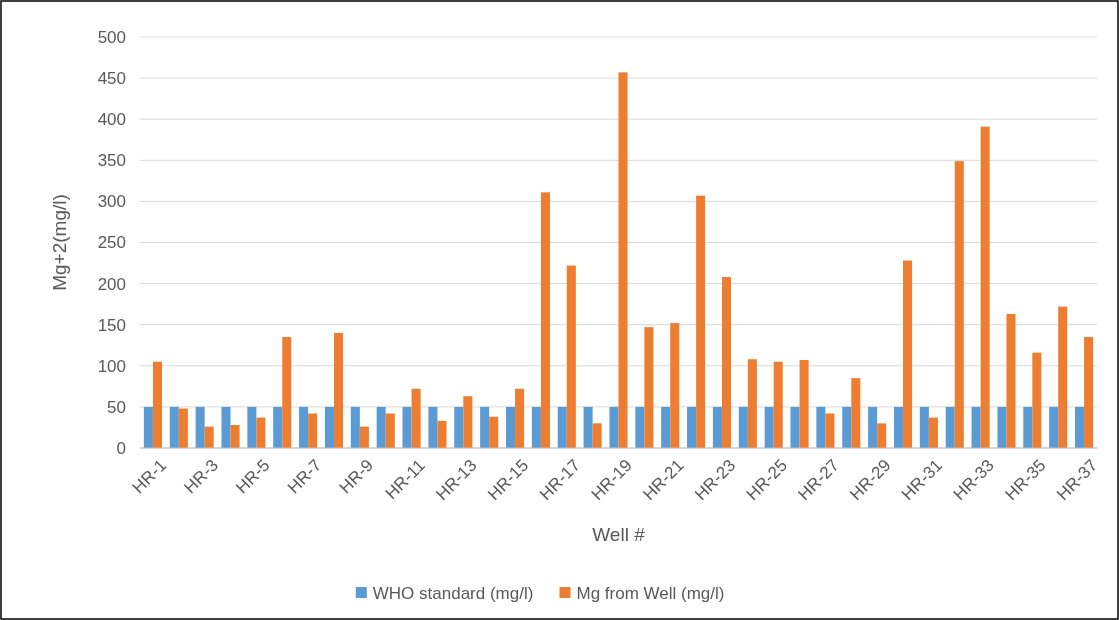 This screenshot has height=620, width=1119. What do you see at coordinates (650, 593) in the screenshot?
I see `legend-label: Mg from Well (mg/l)` at bounding box center [650, 593].